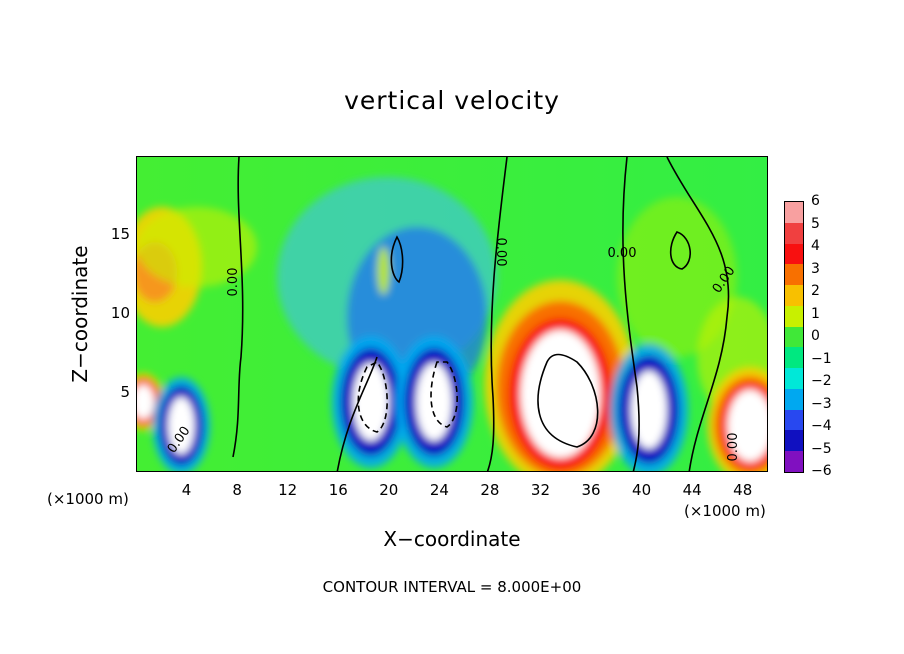  I want to click on y-axis-label: Z−coordinate, so click(80, 314).